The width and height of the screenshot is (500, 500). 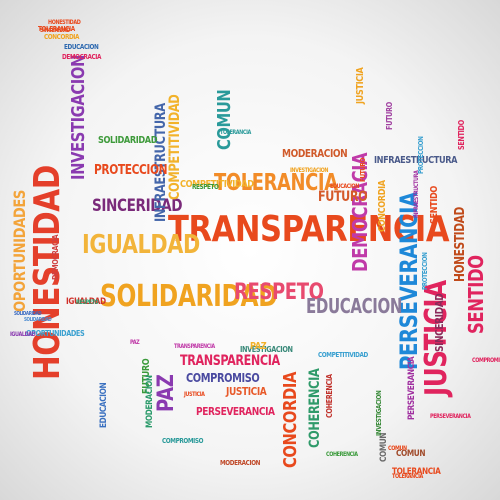 I want to click on word-sentido-small: SENTIDO, so click(x=434, y=205).